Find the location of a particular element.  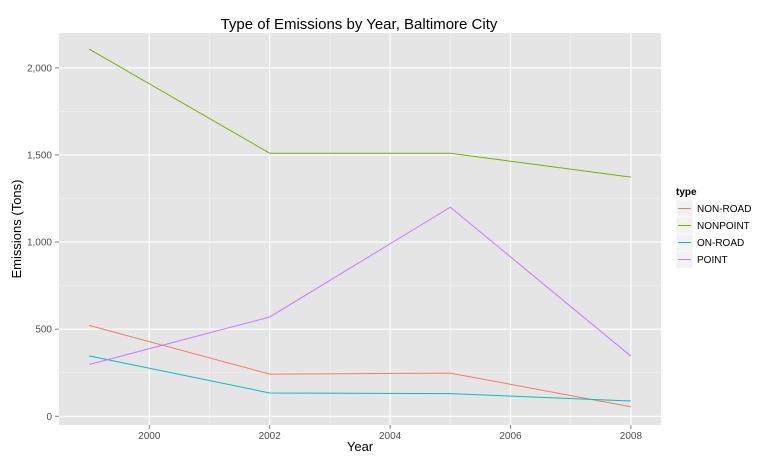

y-tick-label: 1,000 is located at coordinates (39, 243).